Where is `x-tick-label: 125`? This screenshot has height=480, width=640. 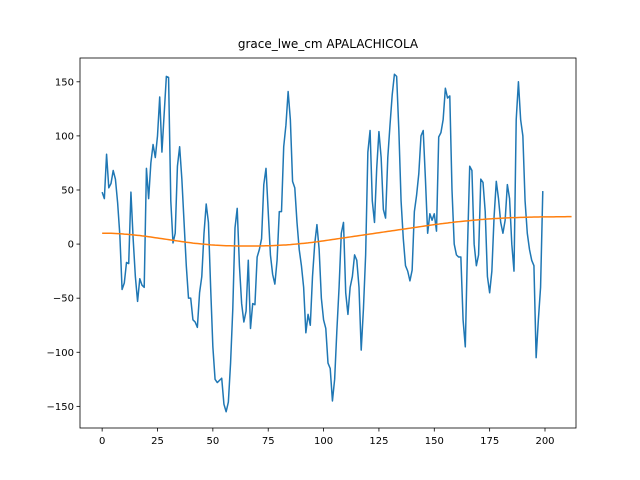 x-tick-label: 125 is located at coordinates (378, 441).